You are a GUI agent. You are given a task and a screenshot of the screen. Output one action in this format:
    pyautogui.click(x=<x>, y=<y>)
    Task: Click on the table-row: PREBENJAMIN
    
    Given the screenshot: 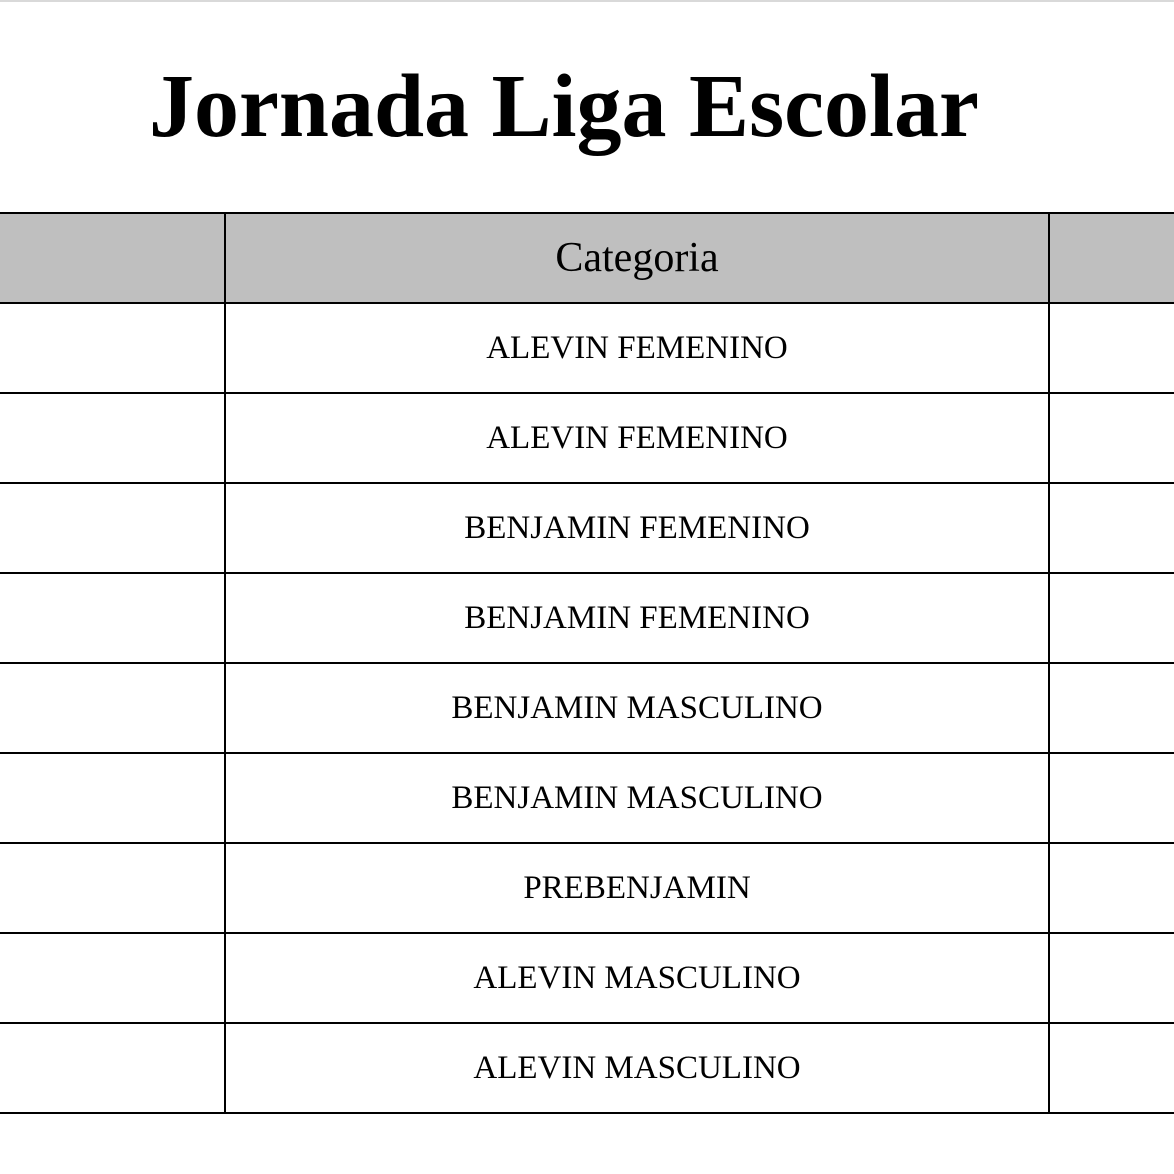 What is the action you would take?
    pyautogui.click(x=587, y=888)
    